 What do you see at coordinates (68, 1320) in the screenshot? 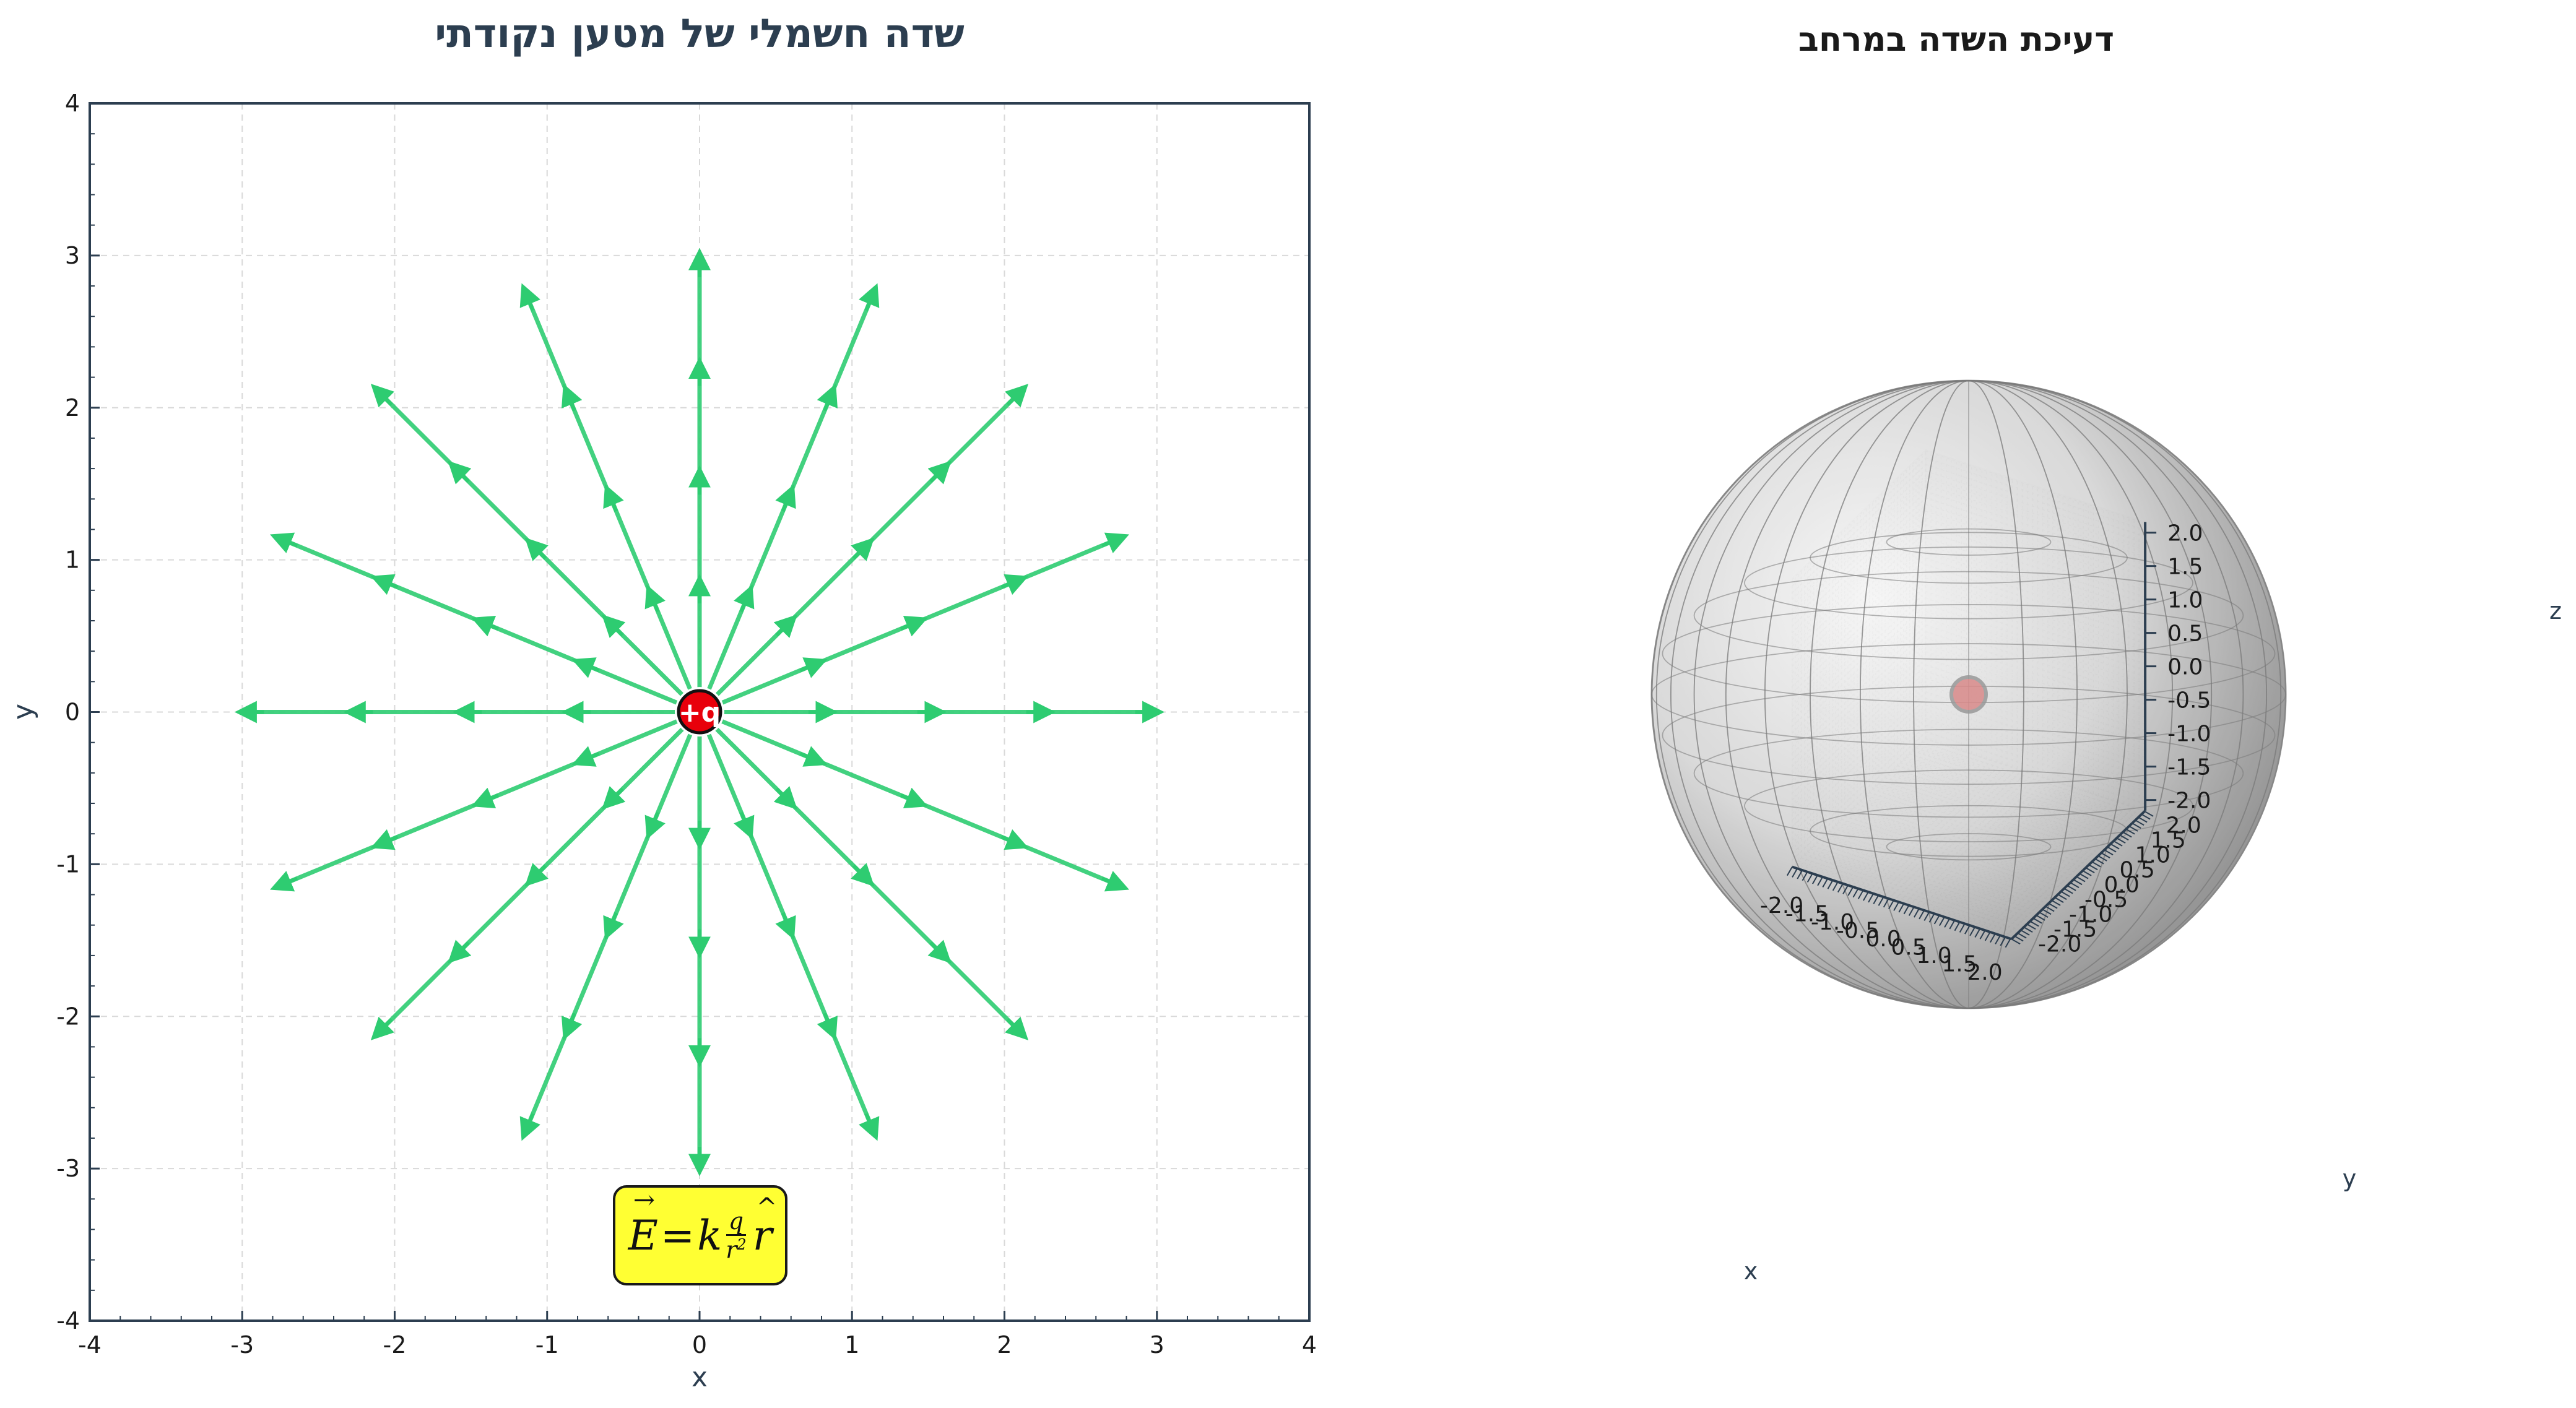
I see `left-y-tick-label: -4` at bounding box center [68, 1320].